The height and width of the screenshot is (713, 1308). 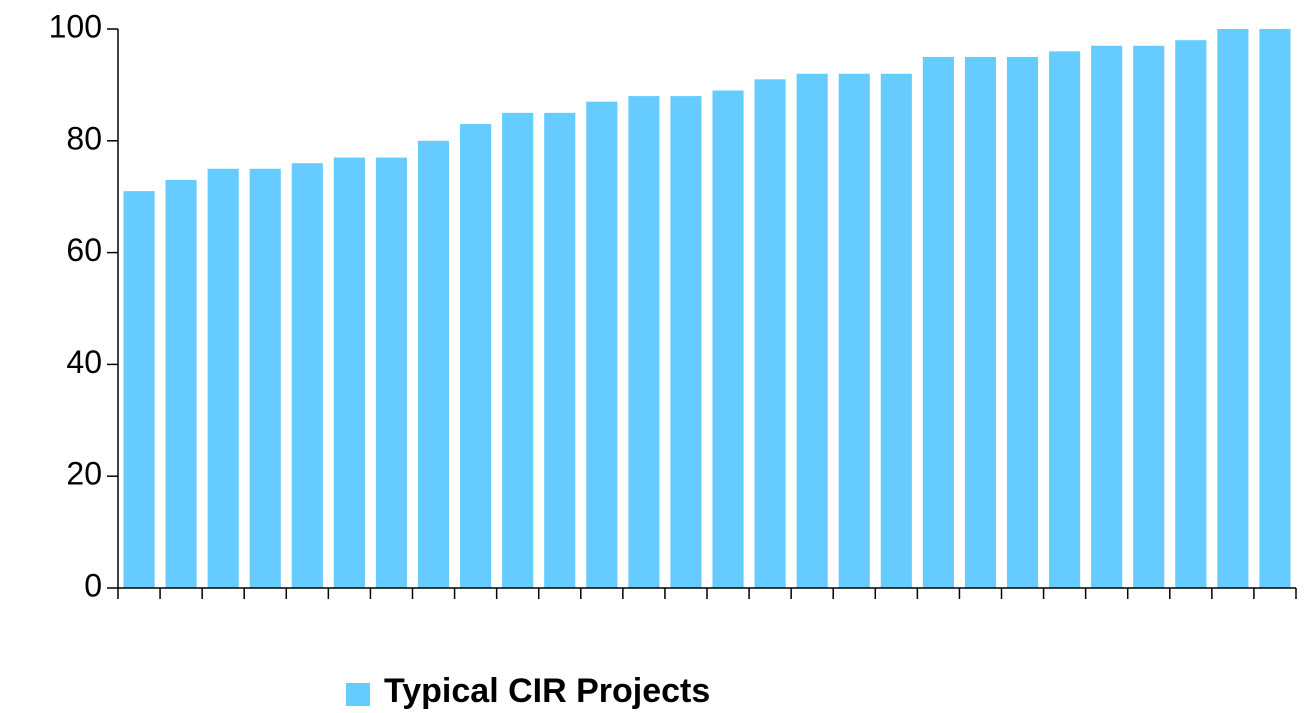 I want to click on y-tick-label: 20, so click(x=84, y=474).